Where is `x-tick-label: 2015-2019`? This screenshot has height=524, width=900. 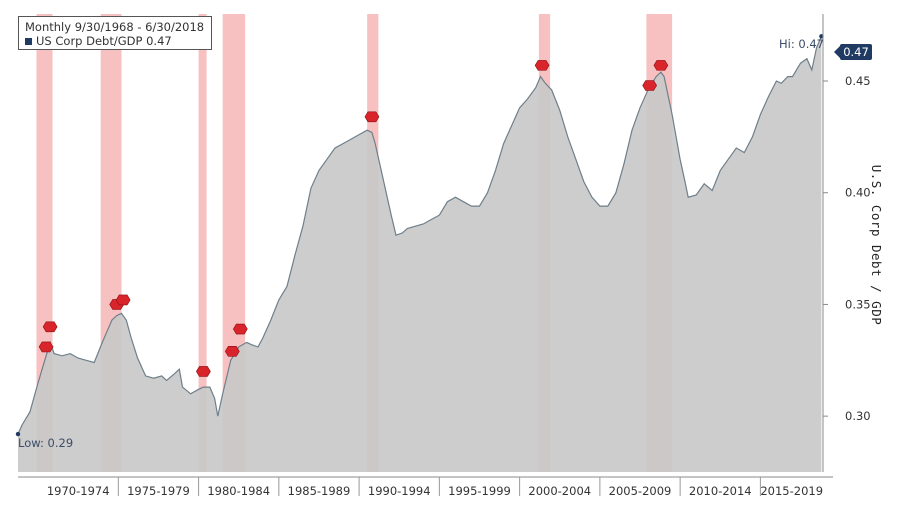 x-tick-label: 2015-2019 is located at coordinates (791, 491).